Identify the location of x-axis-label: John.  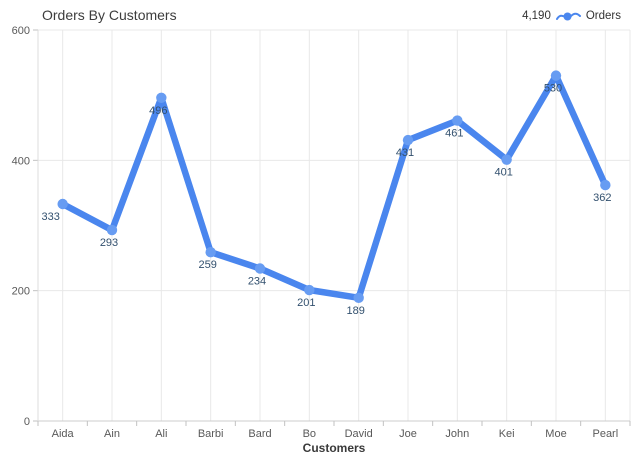
(457, 434).